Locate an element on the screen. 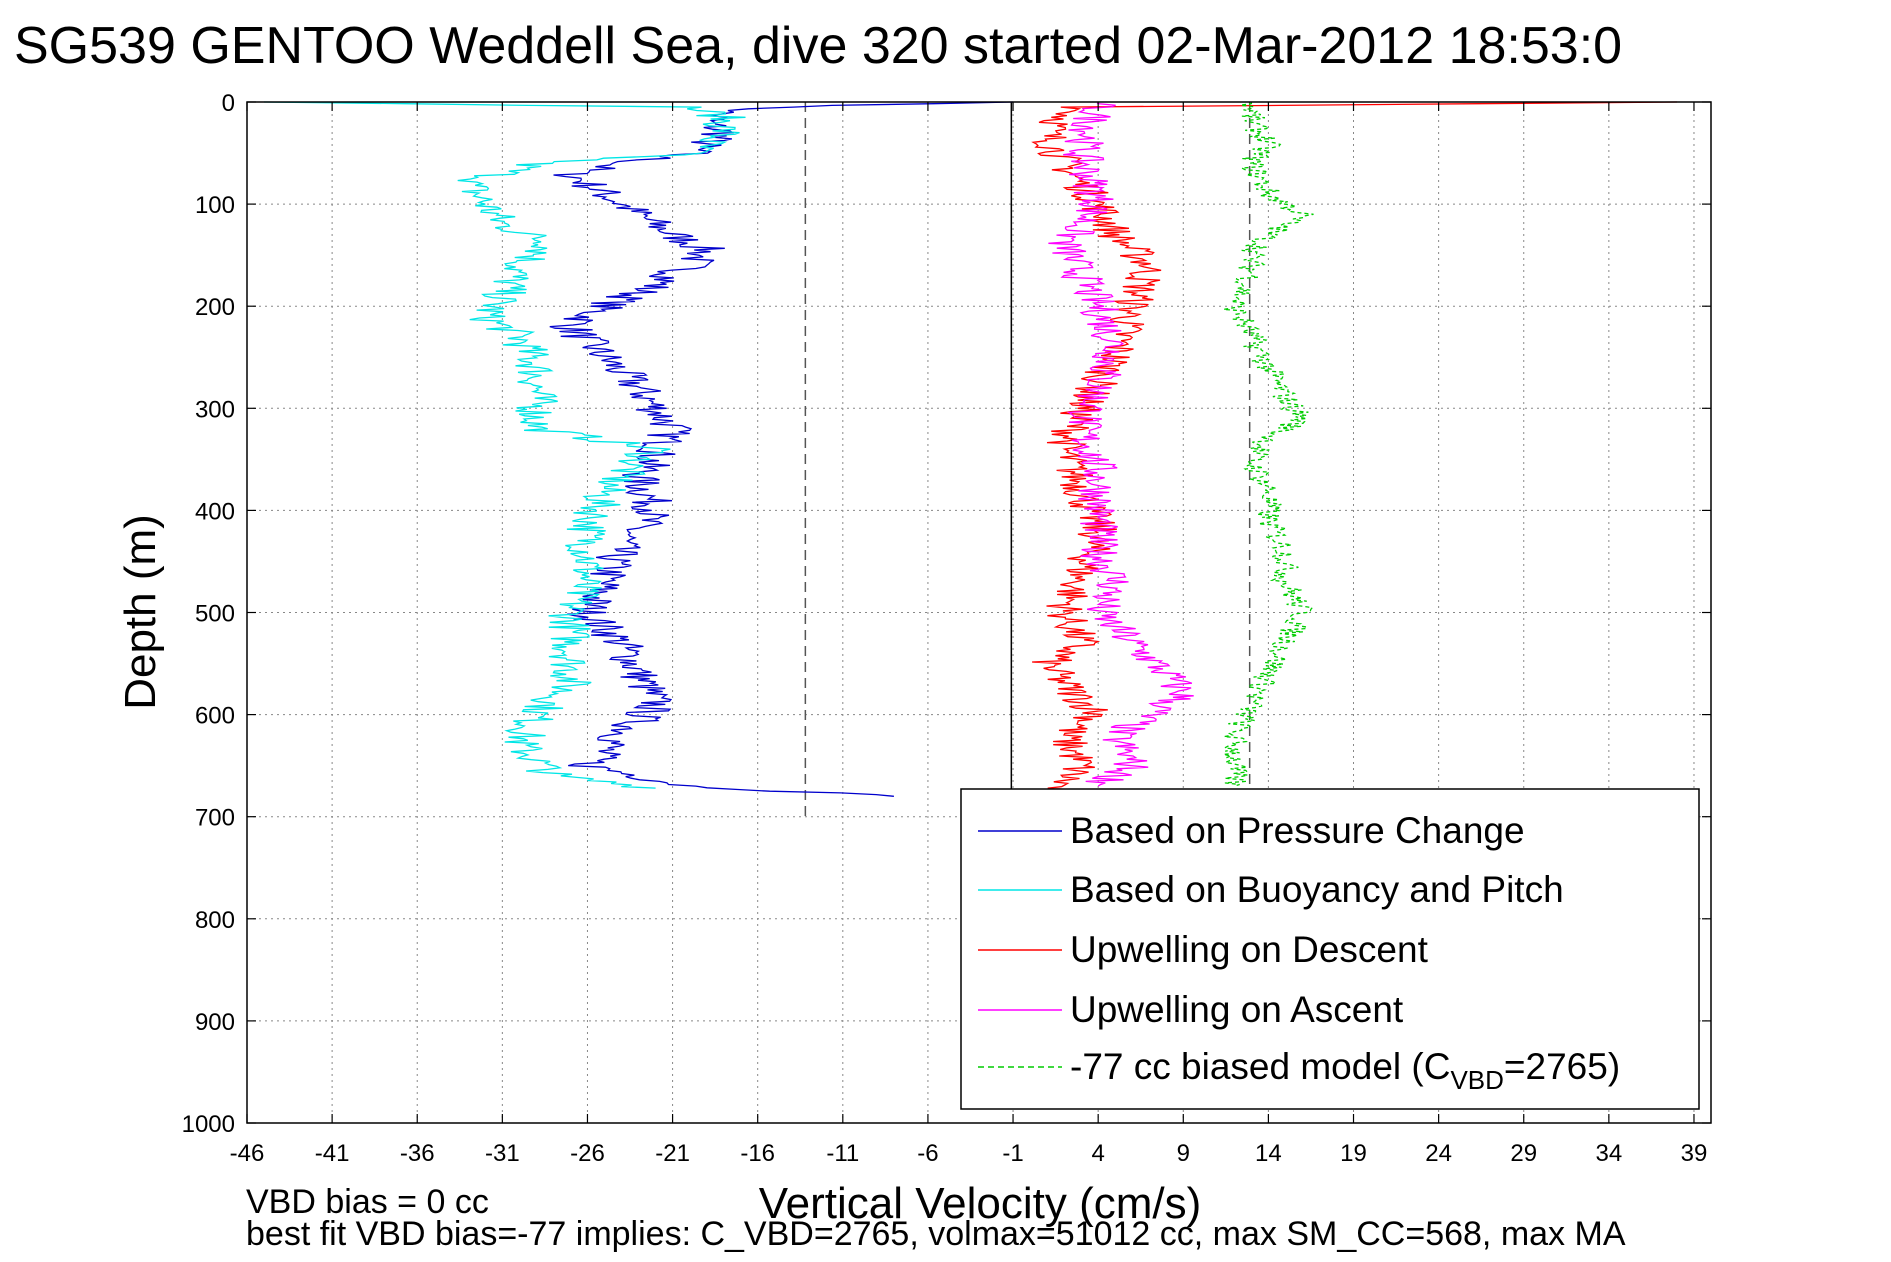  x-tick-label: 29 is located at coordinates (1523, 1153).